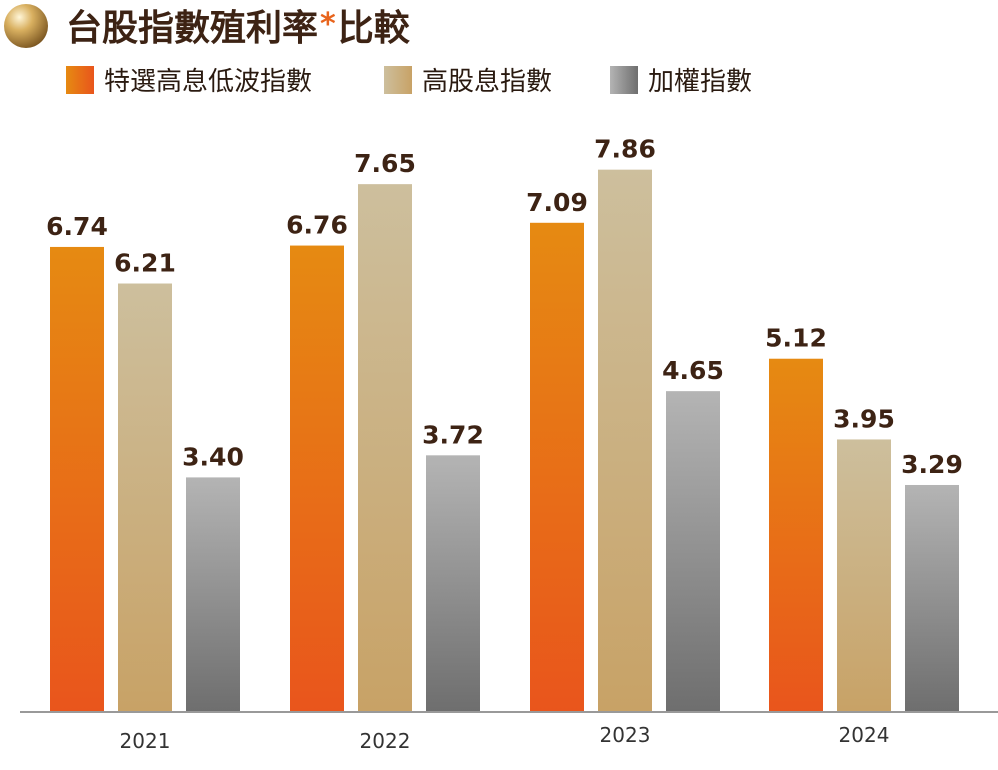 This screenshot has width=998, height=770. Describe the element at coordinates (213, 456) in the screenshot. I see `value-label-2021-series-3: 3.40` at that location.